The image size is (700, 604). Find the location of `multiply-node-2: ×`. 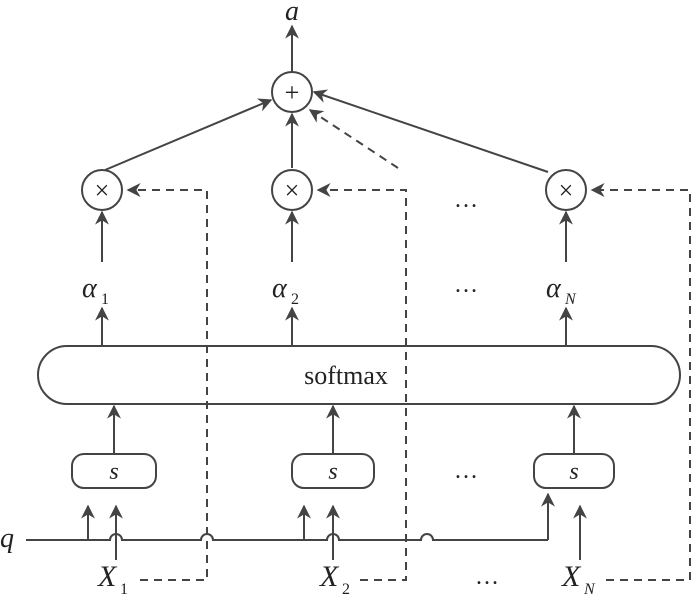

multiply-node-2: × is located at coordinates (292, 190).